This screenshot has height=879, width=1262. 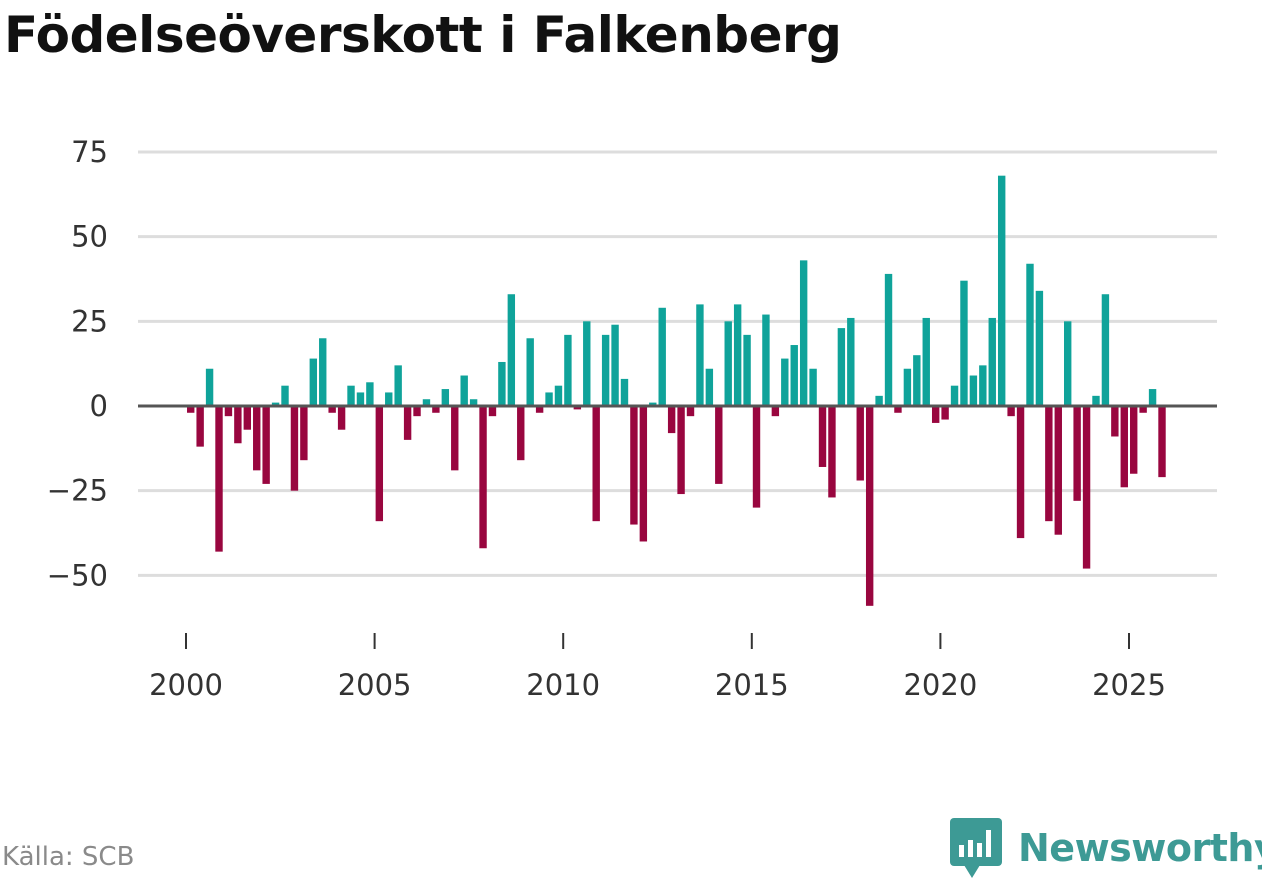 What do you see at coordinates (89, 237) in the screenshot?
I see `y-tick-label: 50` at bounding box center [89, 237].